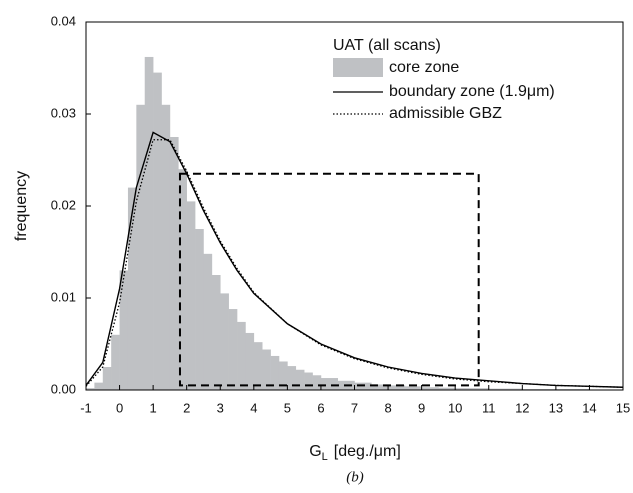 This screenshot has height=493, width=633. I want to click on legend-label: core zone, so click(424, 67).